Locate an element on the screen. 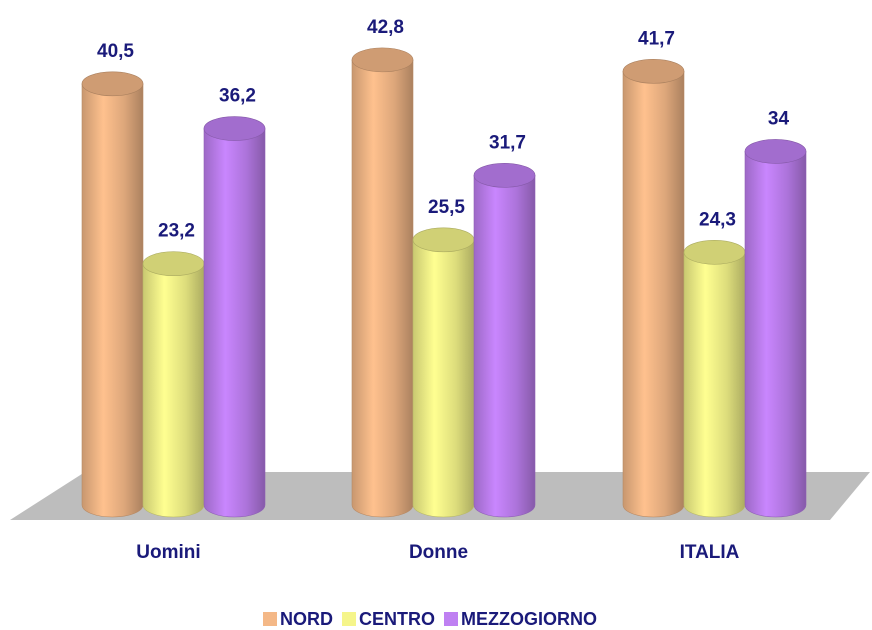  value-label: 25,5 is located at coordinates (446, 207).